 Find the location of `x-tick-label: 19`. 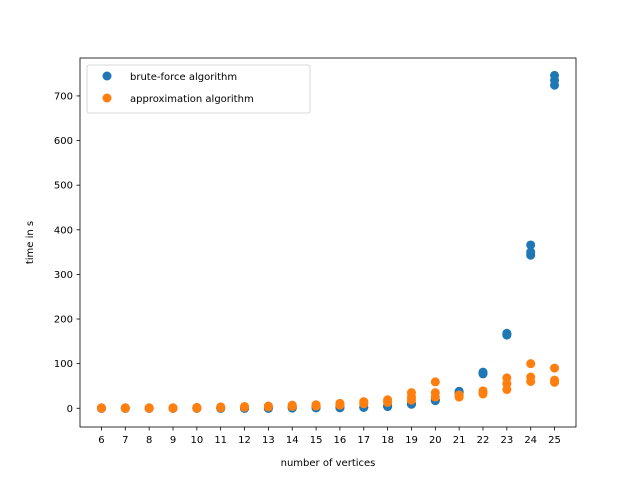

x-tick-label: 19 is located at coordinates (411, 440).